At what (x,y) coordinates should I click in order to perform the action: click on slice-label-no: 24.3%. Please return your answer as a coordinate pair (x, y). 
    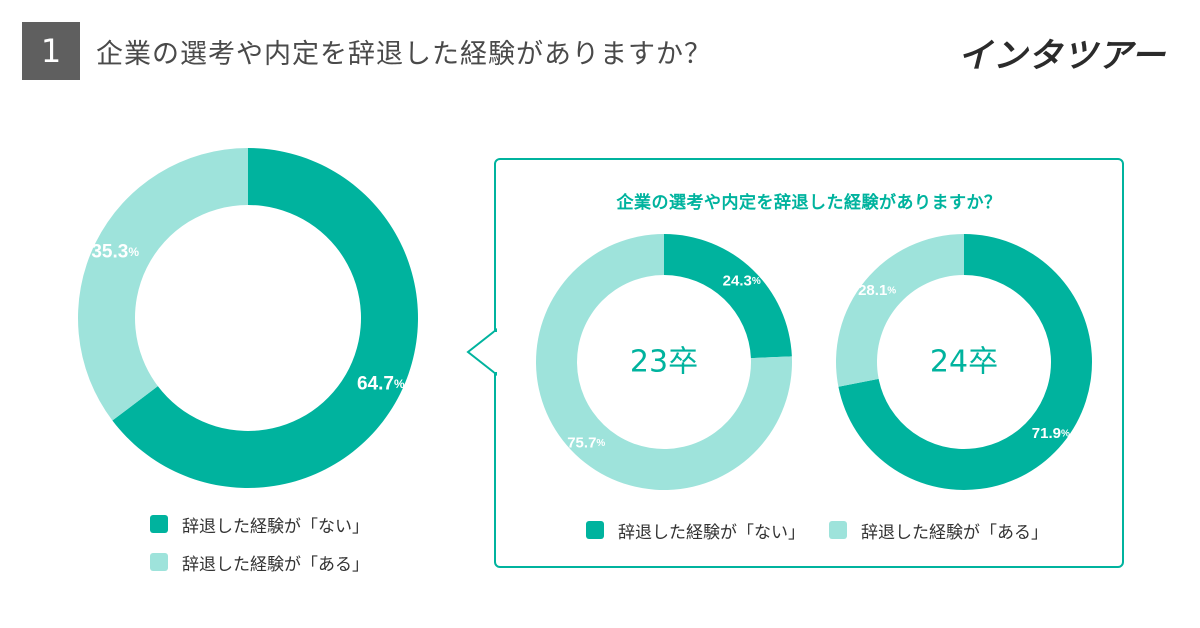
    Looking at the image, I should click on (742, 280).